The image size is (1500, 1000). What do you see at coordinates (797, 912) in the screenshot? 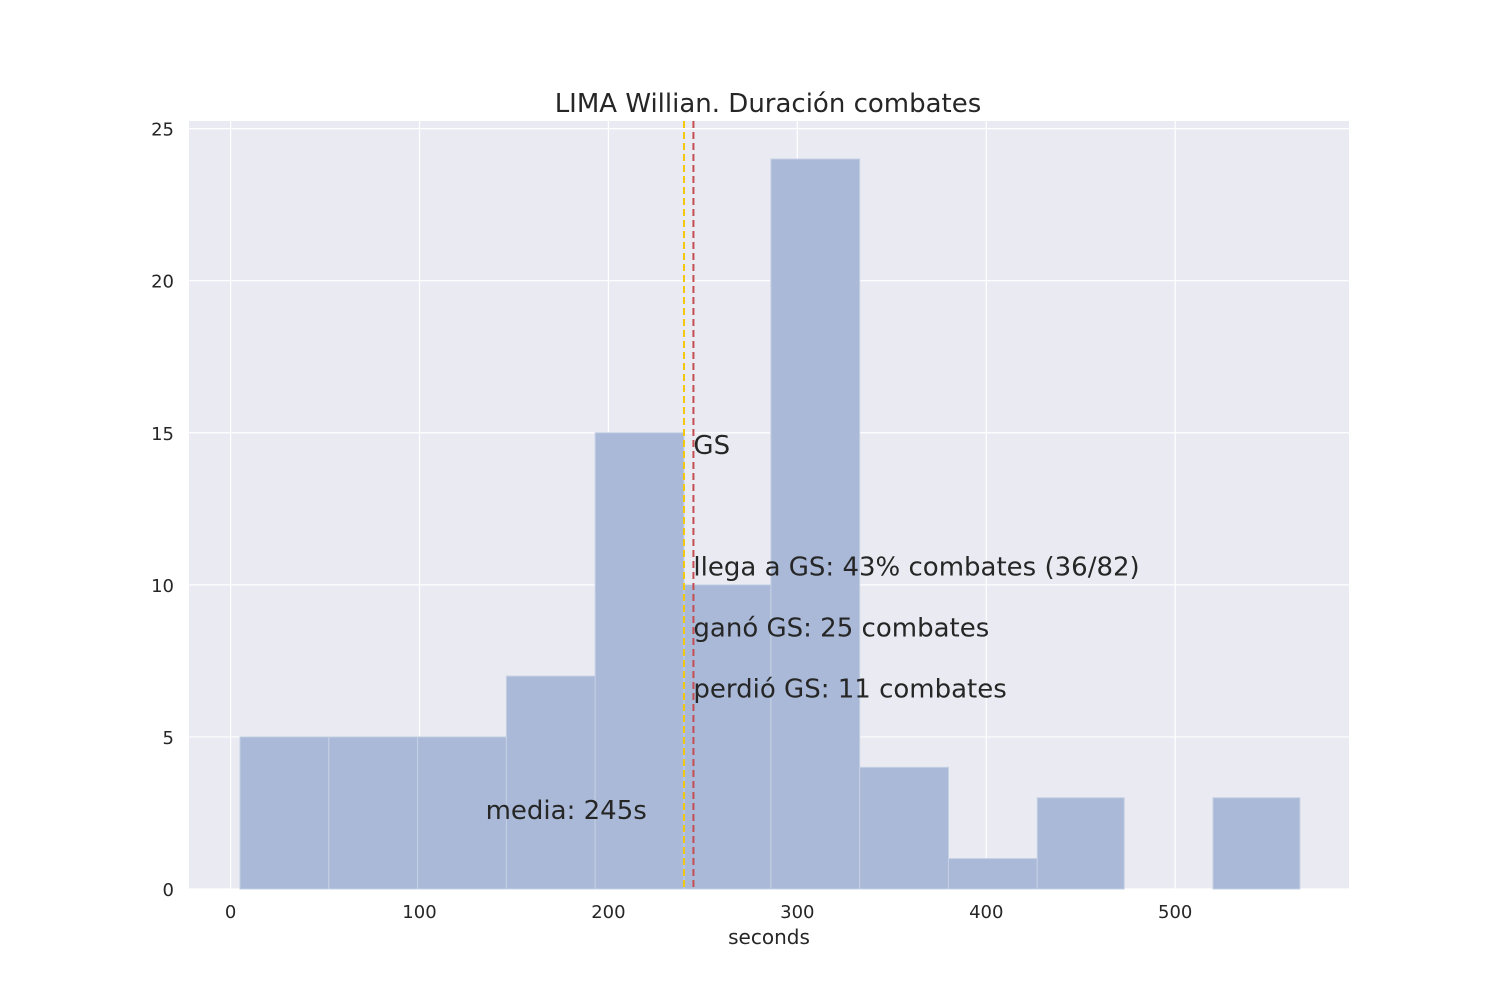
I see `x-tick-label: 300` at bounding box center [797, 912].